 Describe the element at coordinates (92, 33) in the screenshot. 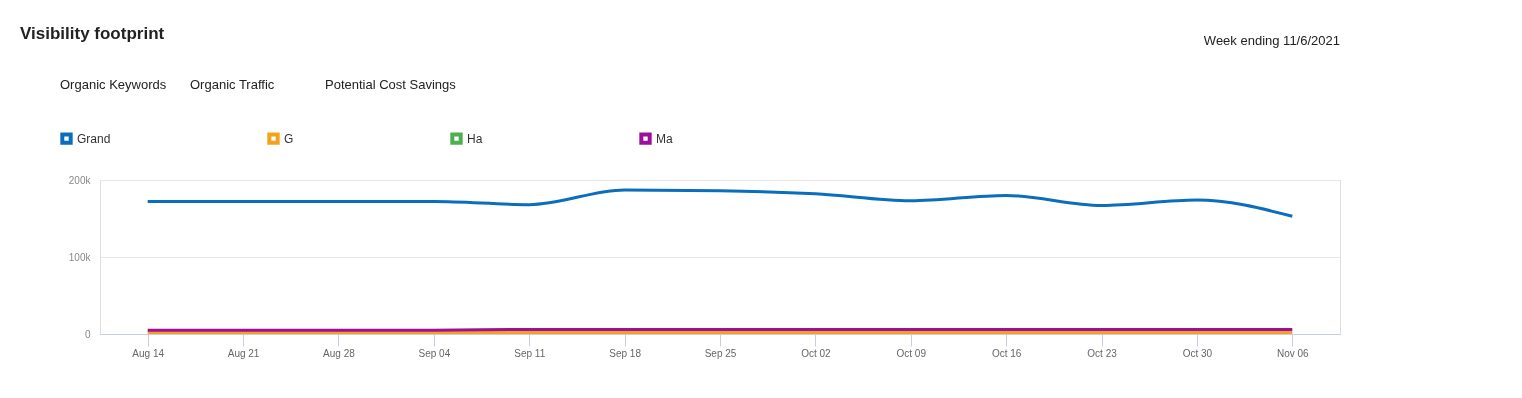

I see `chart-title: Visibility footprint` at that location.